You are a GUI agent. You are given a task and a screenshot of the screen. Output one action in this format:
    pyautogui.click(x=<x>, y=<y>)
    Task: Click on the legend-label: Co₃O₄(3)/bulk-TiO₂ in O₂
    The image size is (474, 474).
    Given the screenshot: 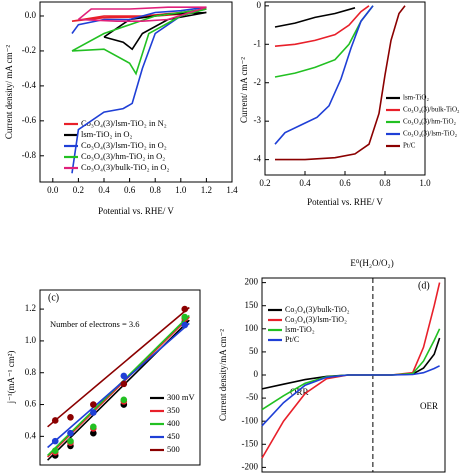 What is the action you would take?
    pyautogui.click(x=125, y=167)
    